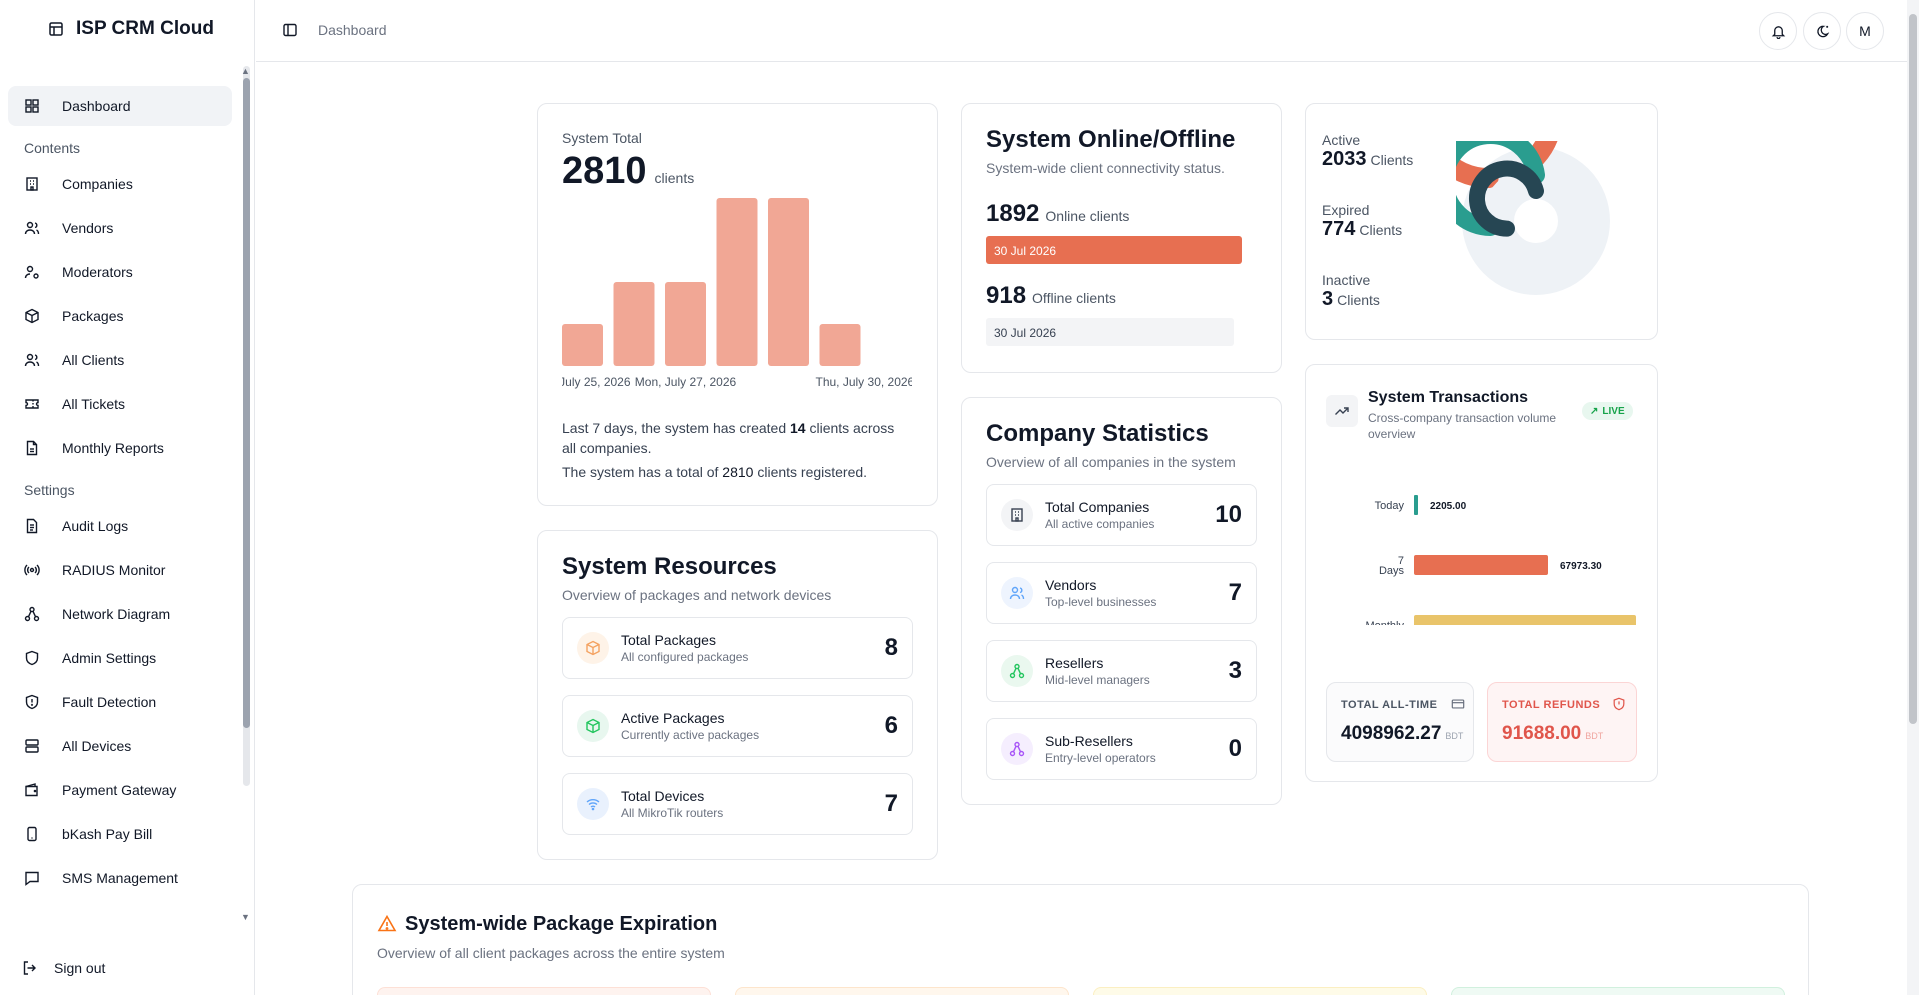  What do you see at coordinates (1525, 620) in the screenshot?
I see `bar-Monthly` at bounding box center [1525, 620].